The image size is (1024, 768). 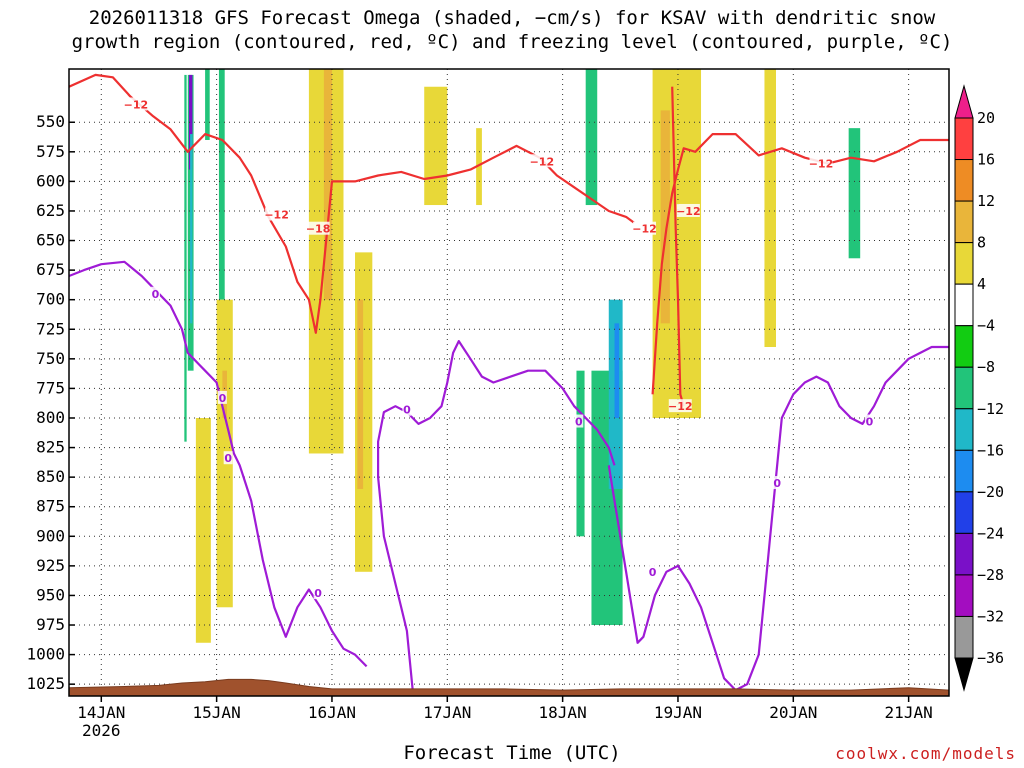 What do you see at coordinates (50, 299) in the screenshot?
I see `y-tick-label-700: 700` at bounding box center [50, 299].